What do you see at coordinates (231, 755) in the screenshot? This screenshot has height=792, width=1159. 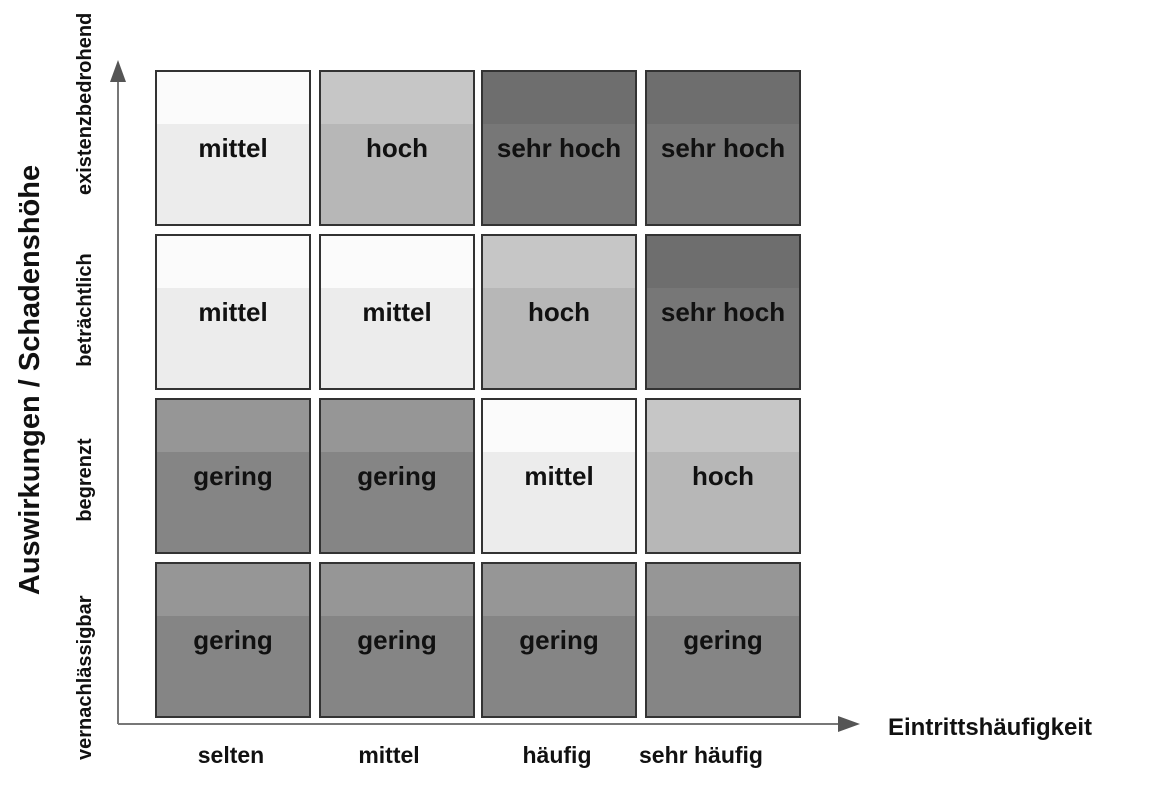 I see `x-tick-label: selten` at bounding box center [231, 755].